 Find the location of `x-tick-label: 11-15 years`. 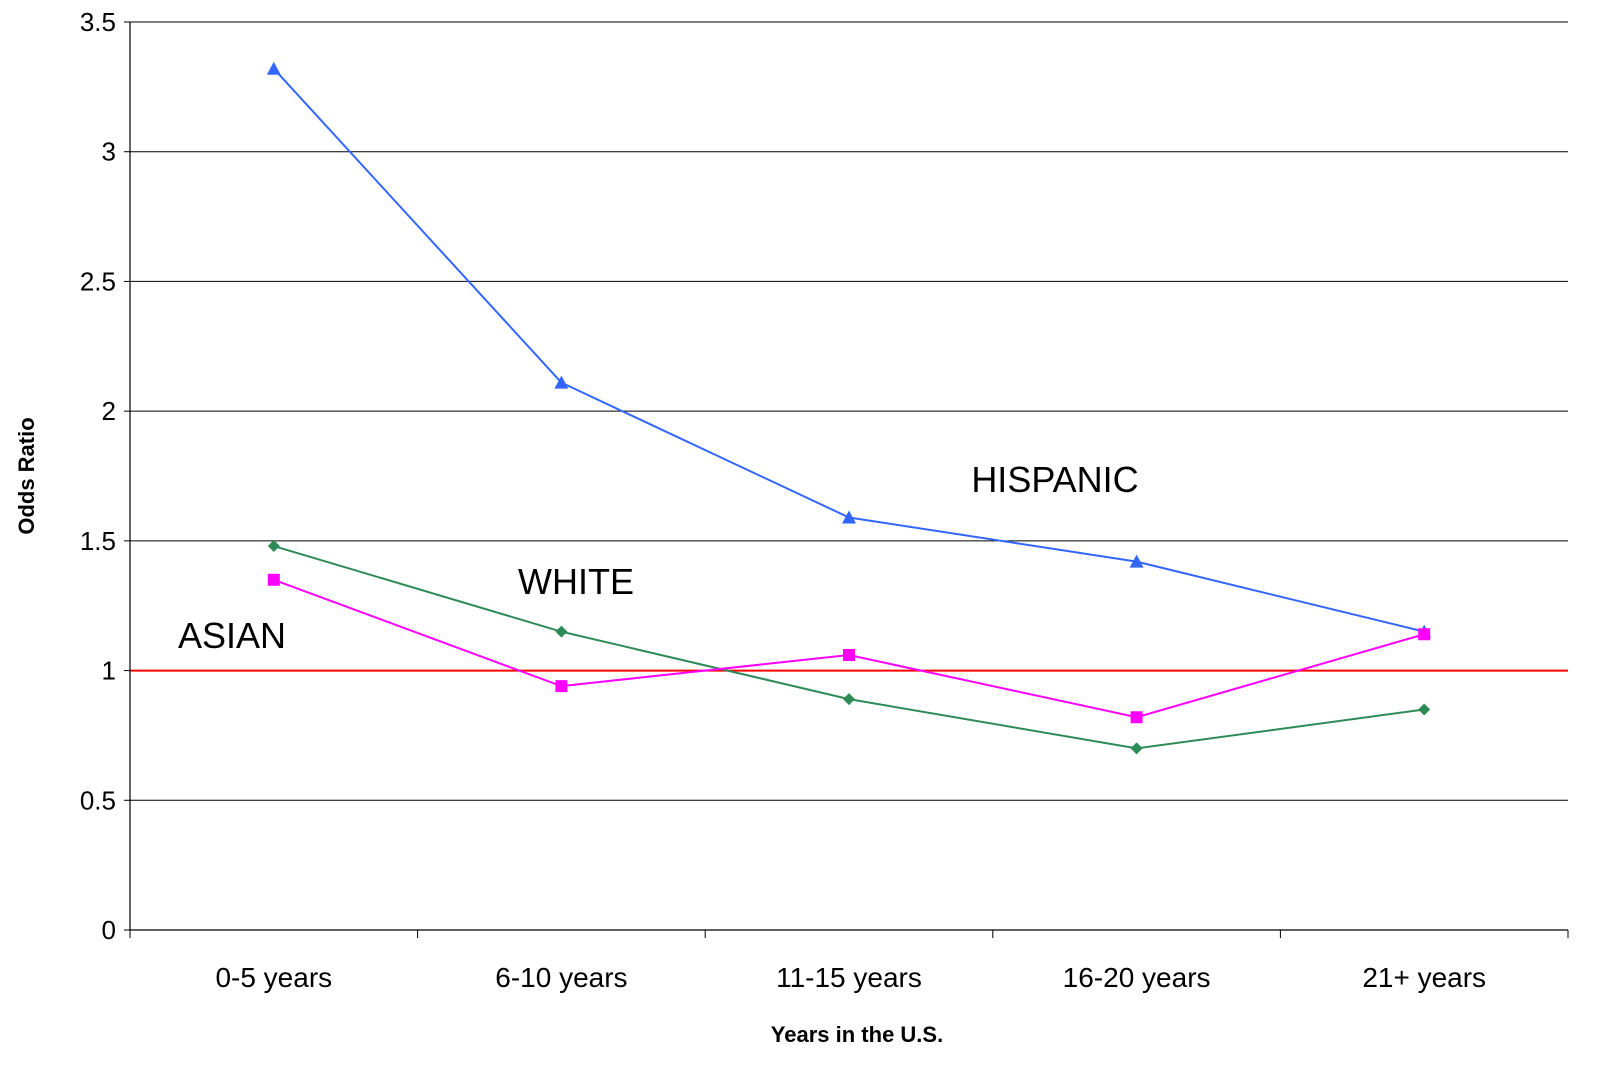

x-tick-label: 11-15 years is located at coordinates (849, 977).